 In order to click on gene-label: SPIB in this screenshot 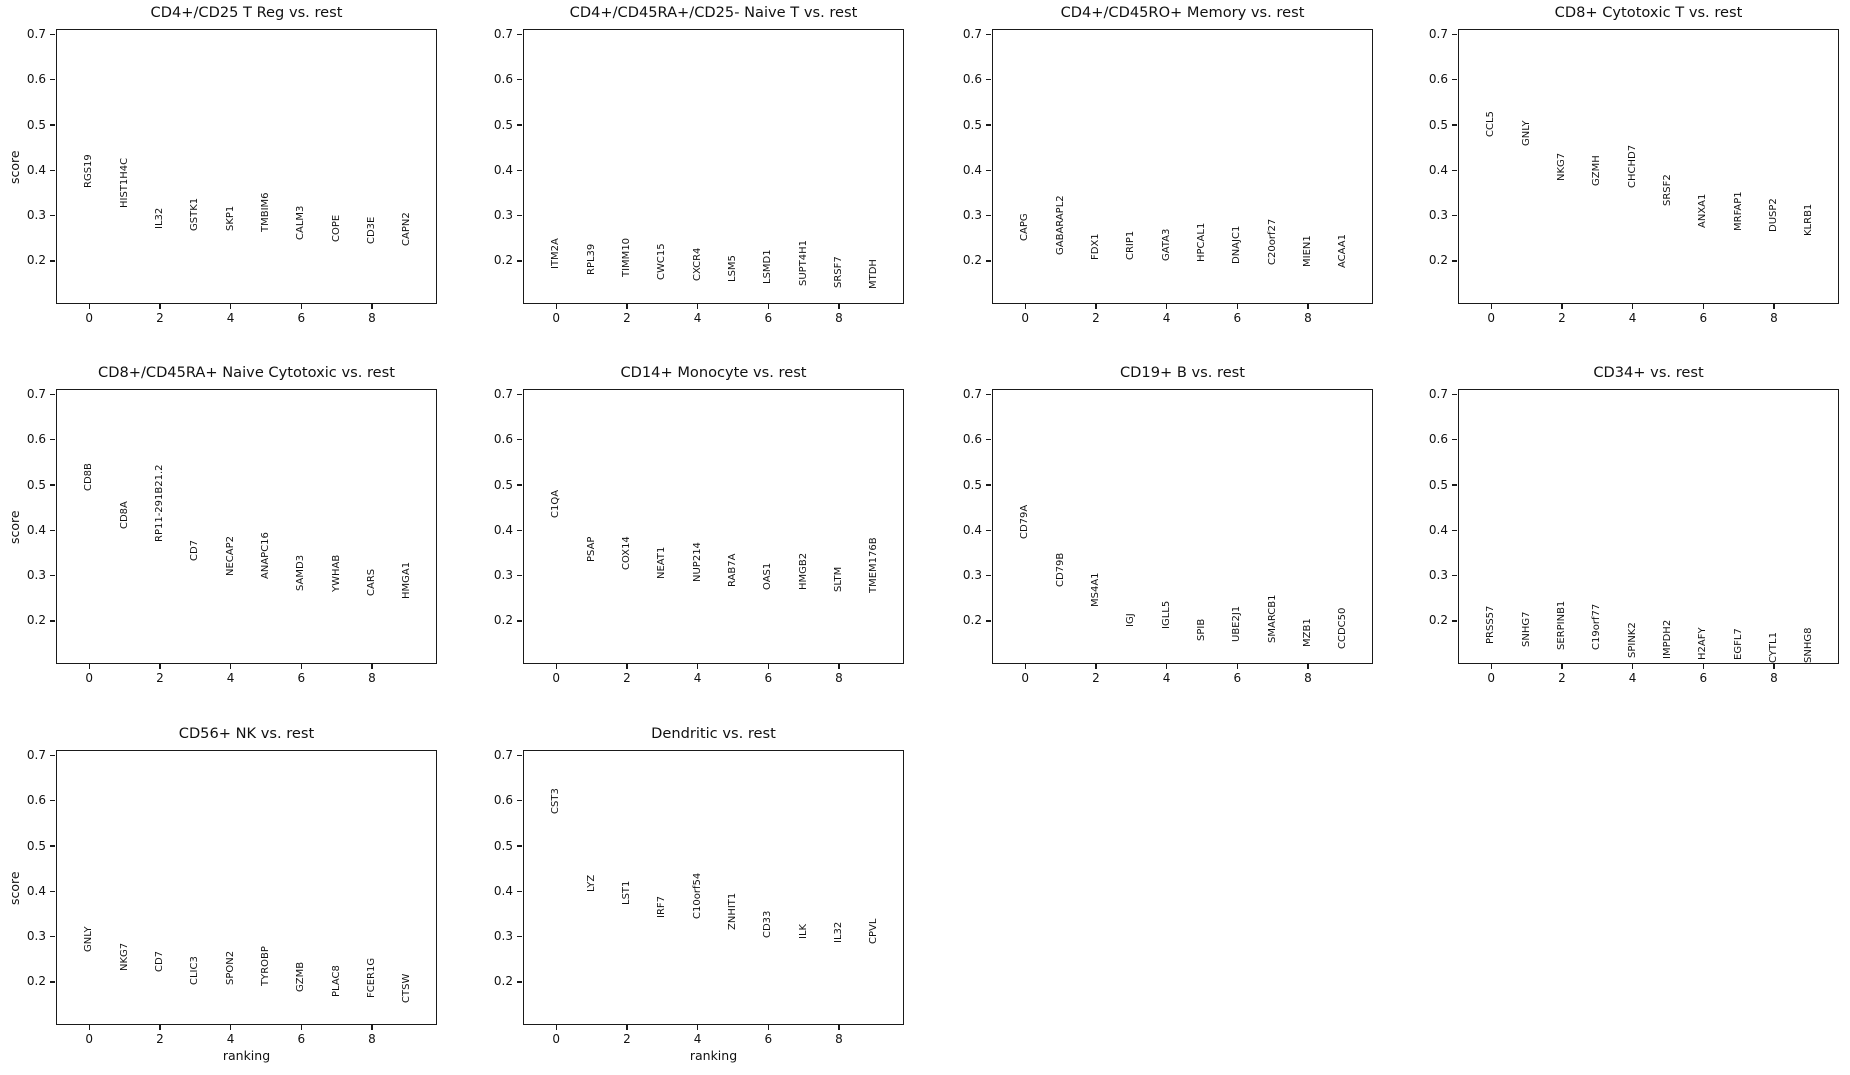, I will do `click(1201, 629)`.